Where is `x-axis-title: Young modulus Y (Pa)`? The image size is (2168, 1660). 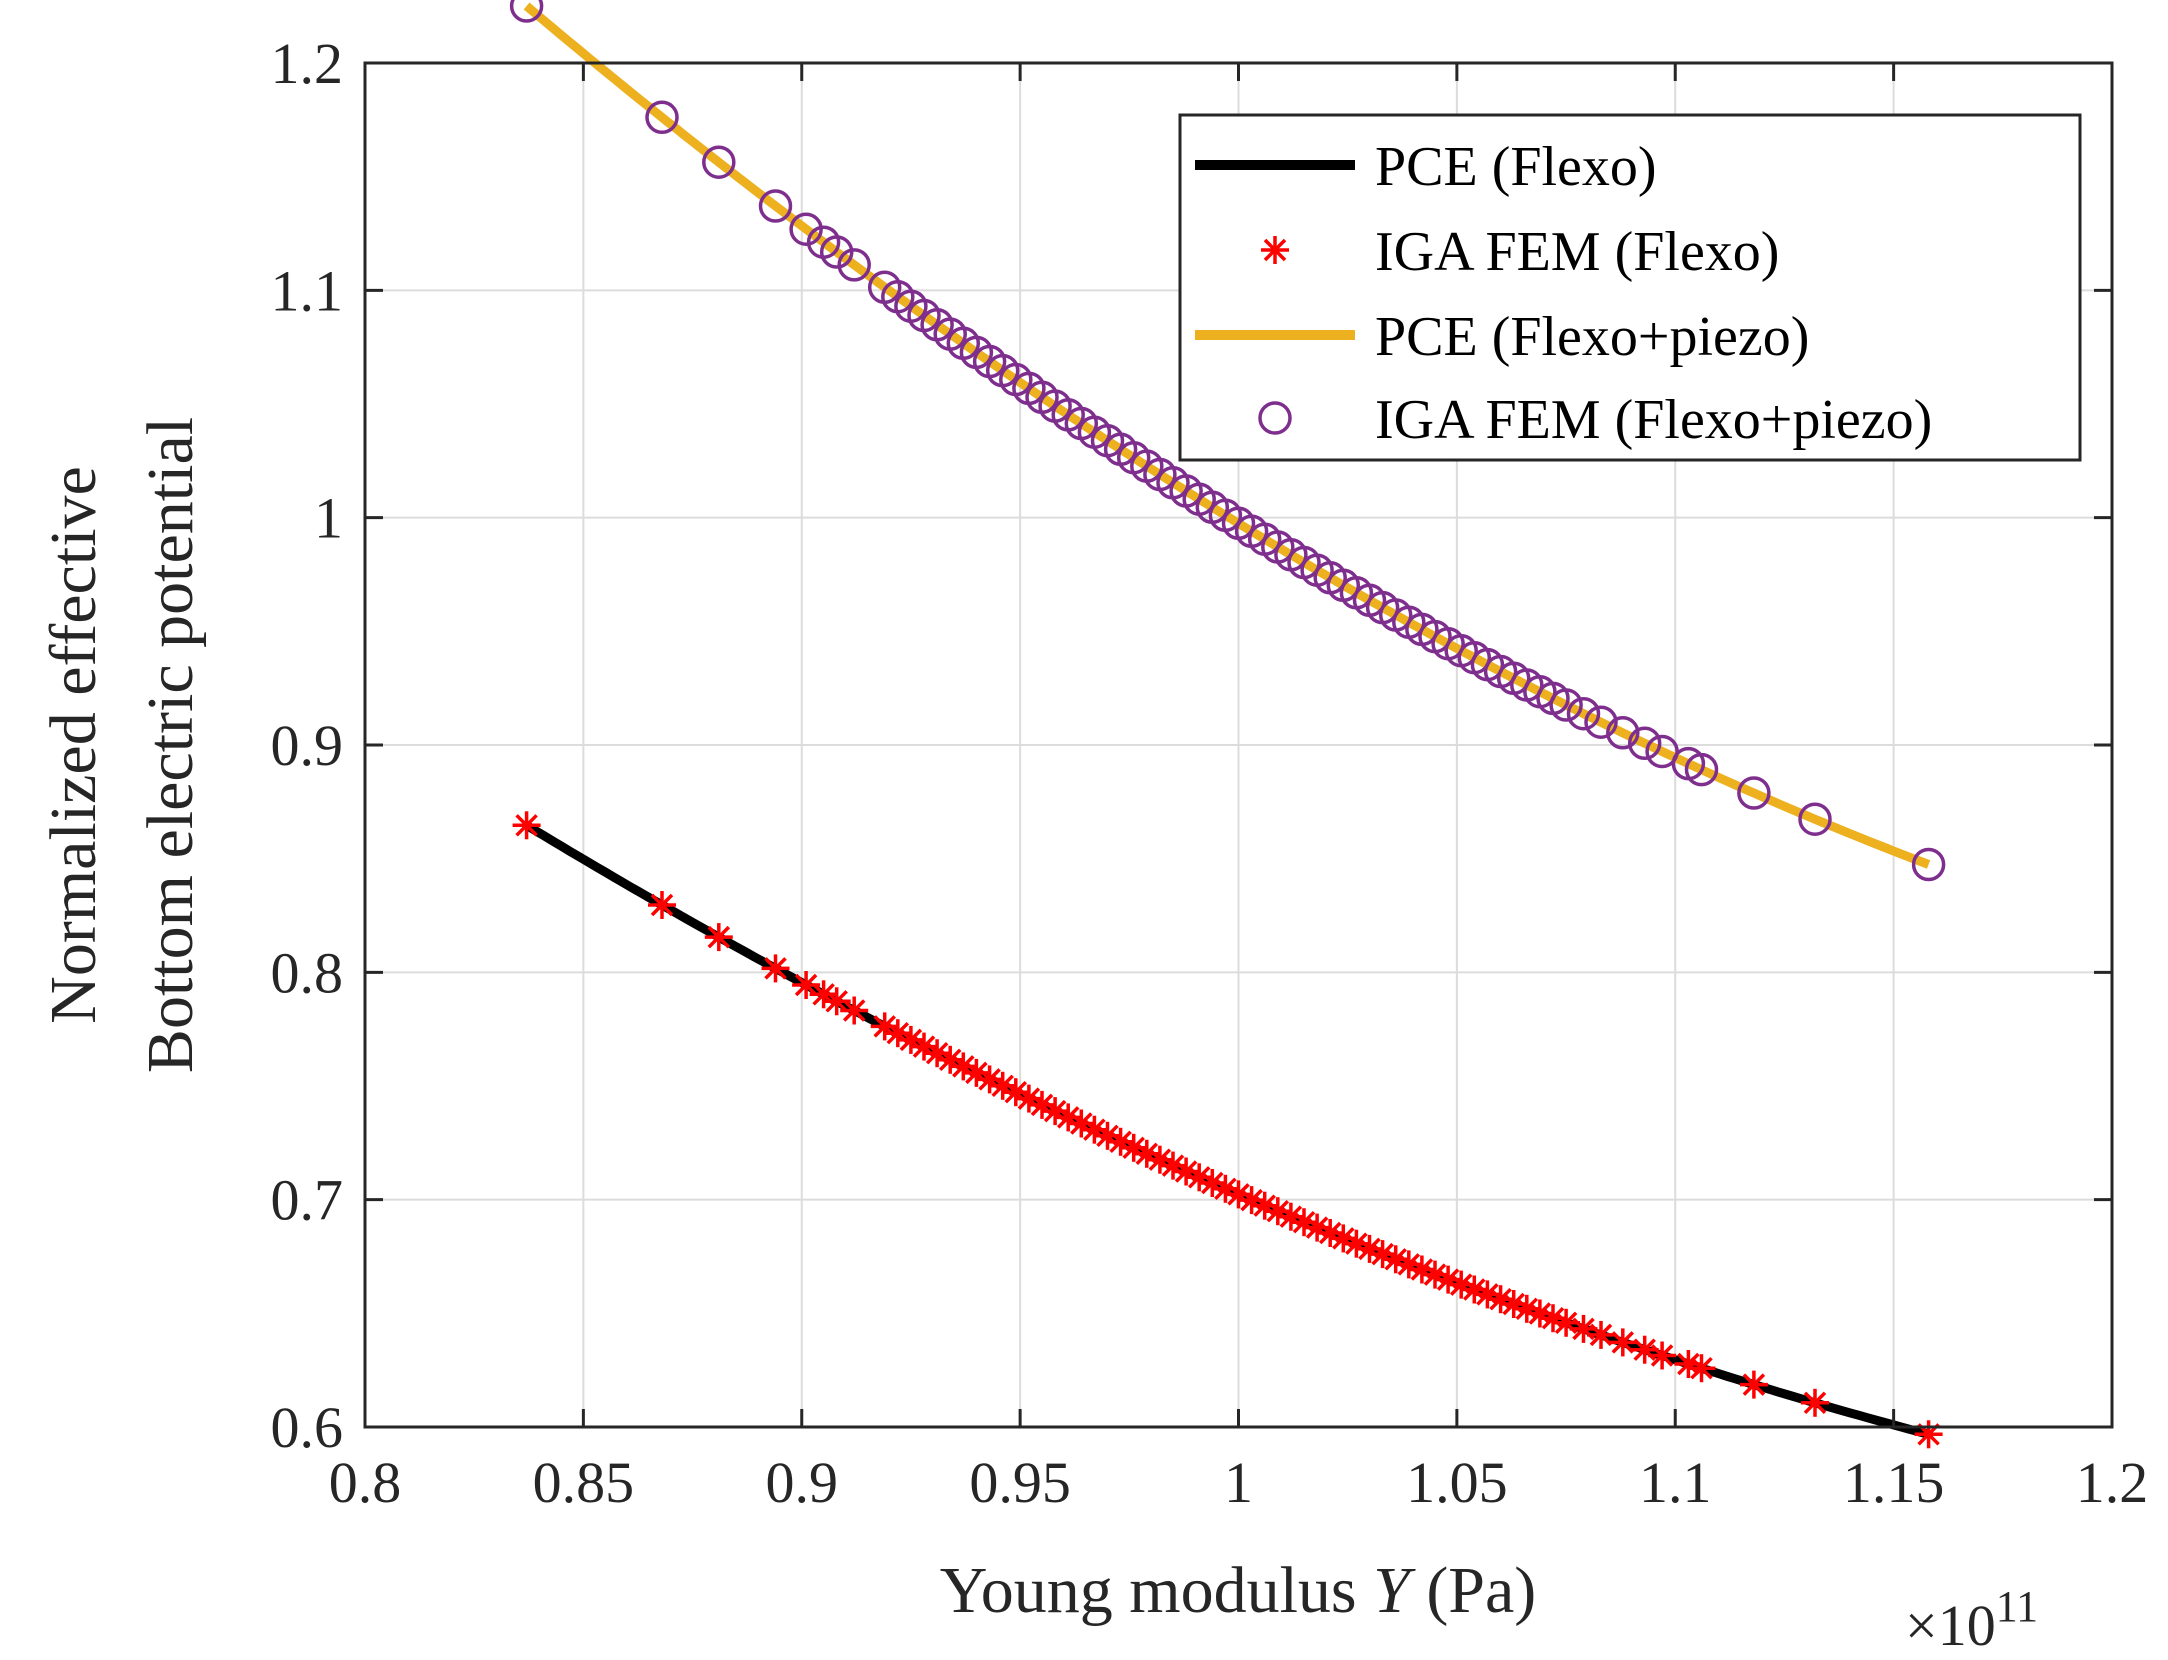
x-axis-title: Young modulus Y (Pa) is located at coordinates (1238, 1590).